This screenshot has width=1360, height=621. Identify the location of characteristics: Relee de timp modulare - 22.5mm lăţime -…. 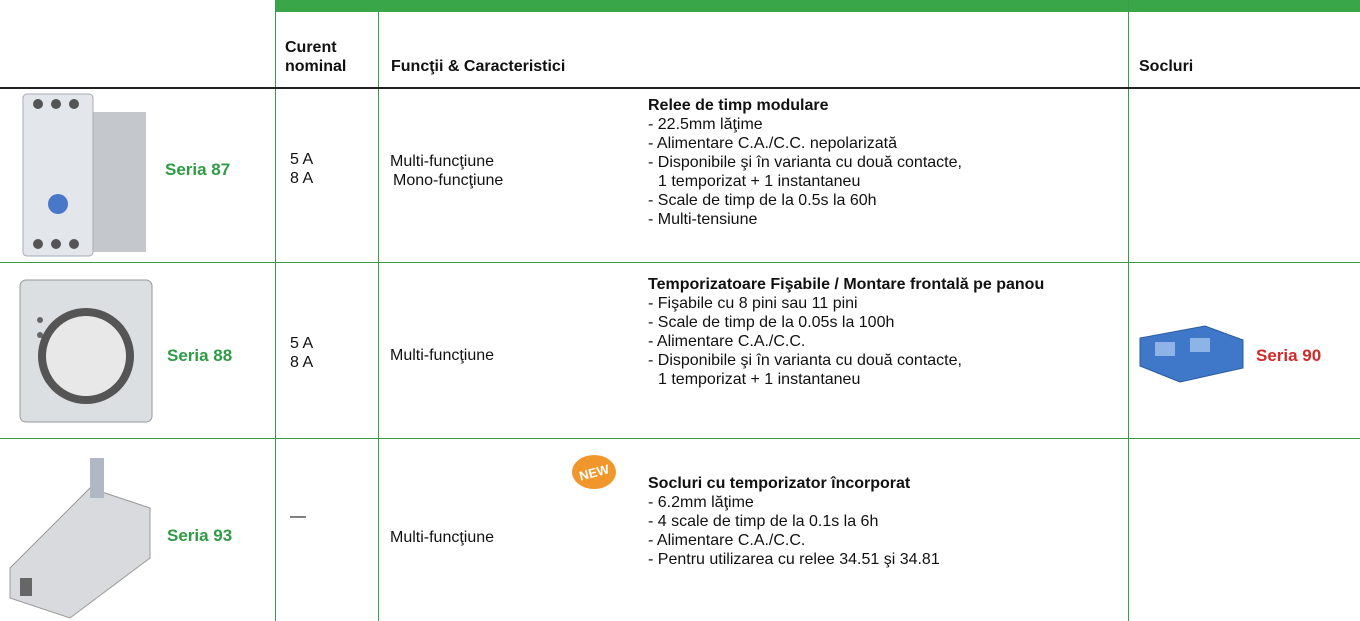
(878, 162).